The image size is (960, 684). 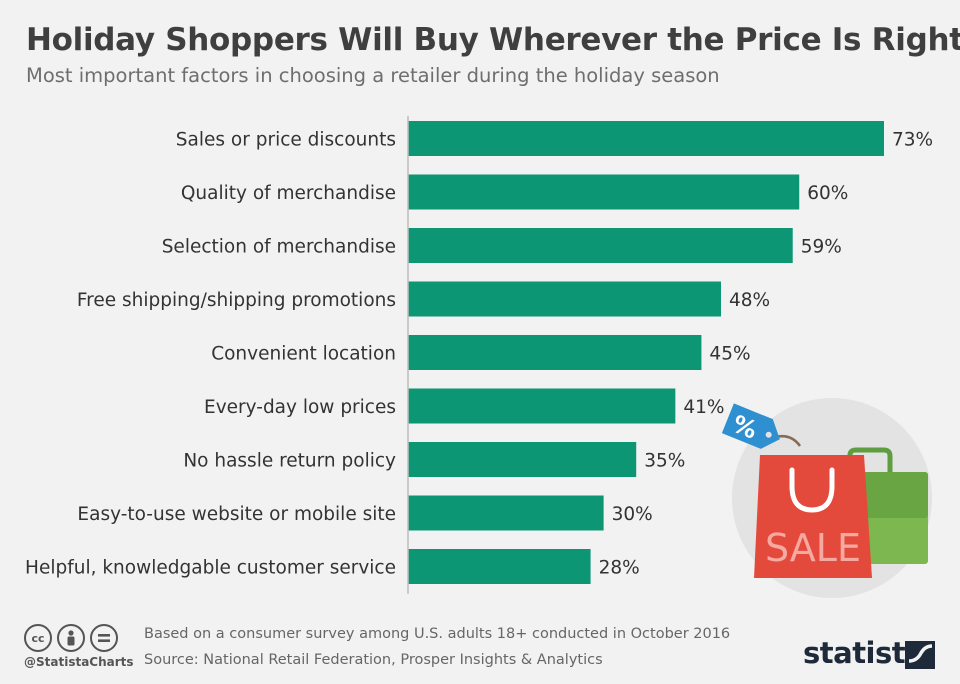 I want to click on value-label-4: 48%, so click(x=749, y=300).